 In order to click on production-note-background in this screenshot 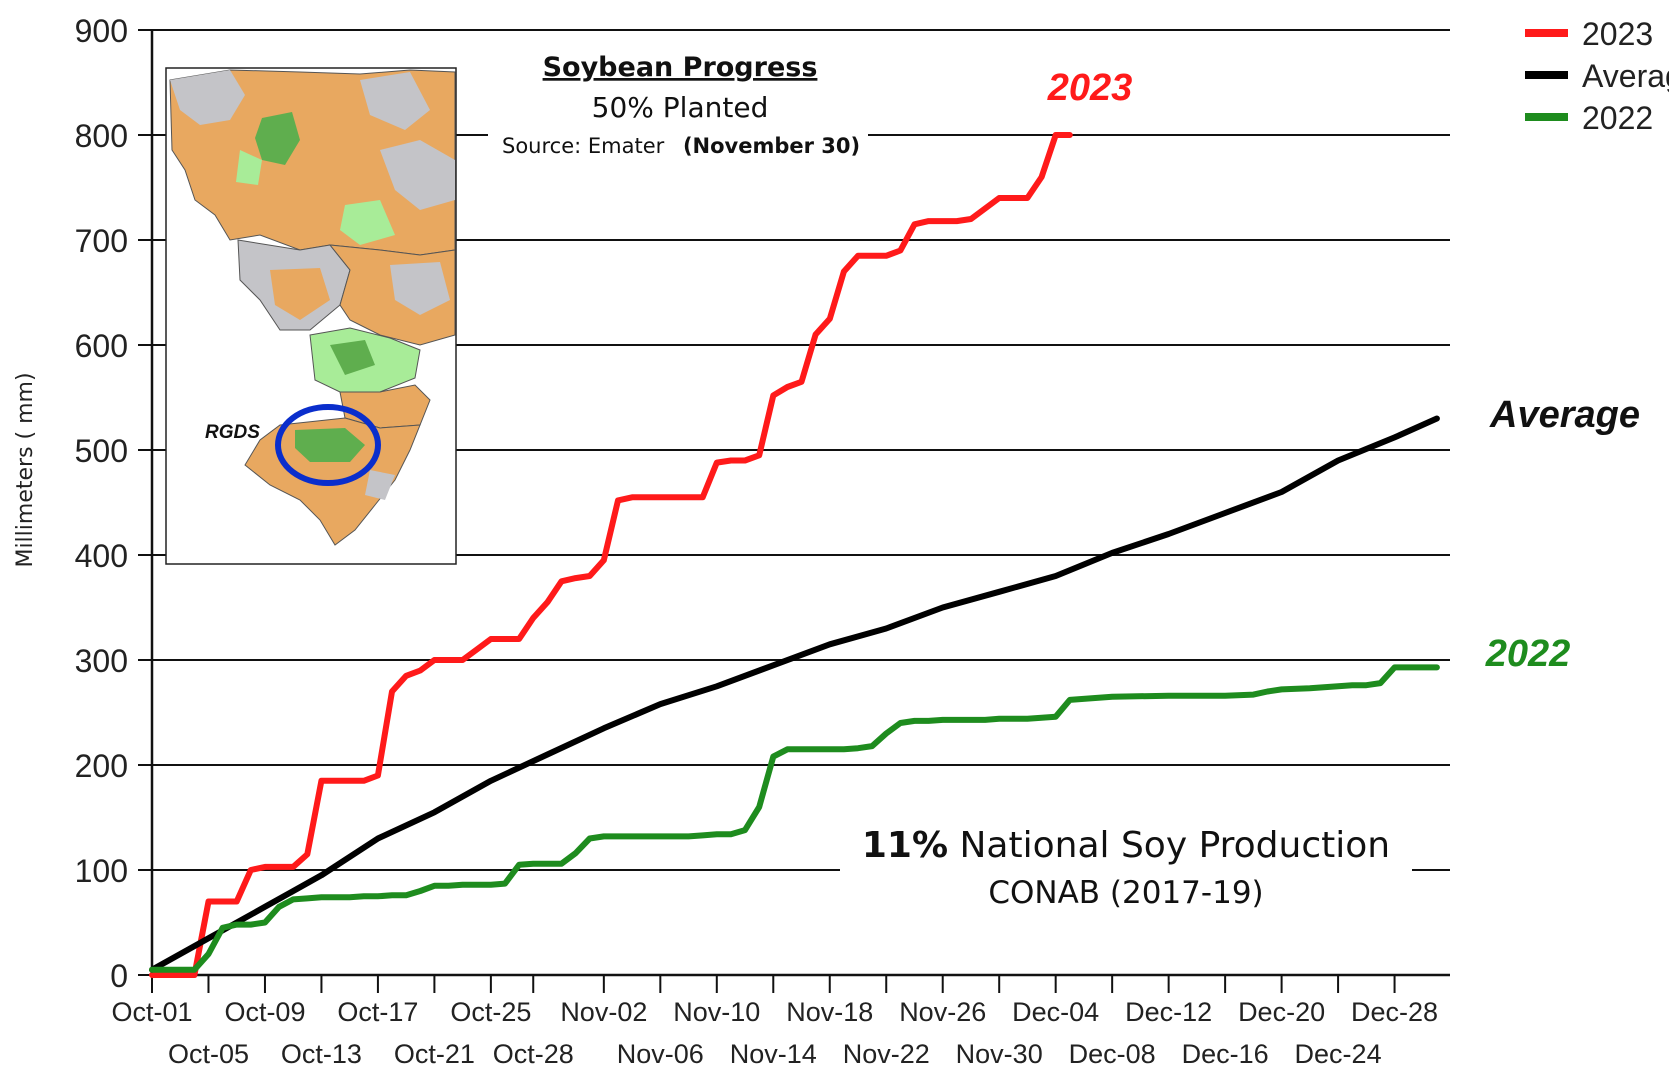, I will do `click(1126, 862)`.